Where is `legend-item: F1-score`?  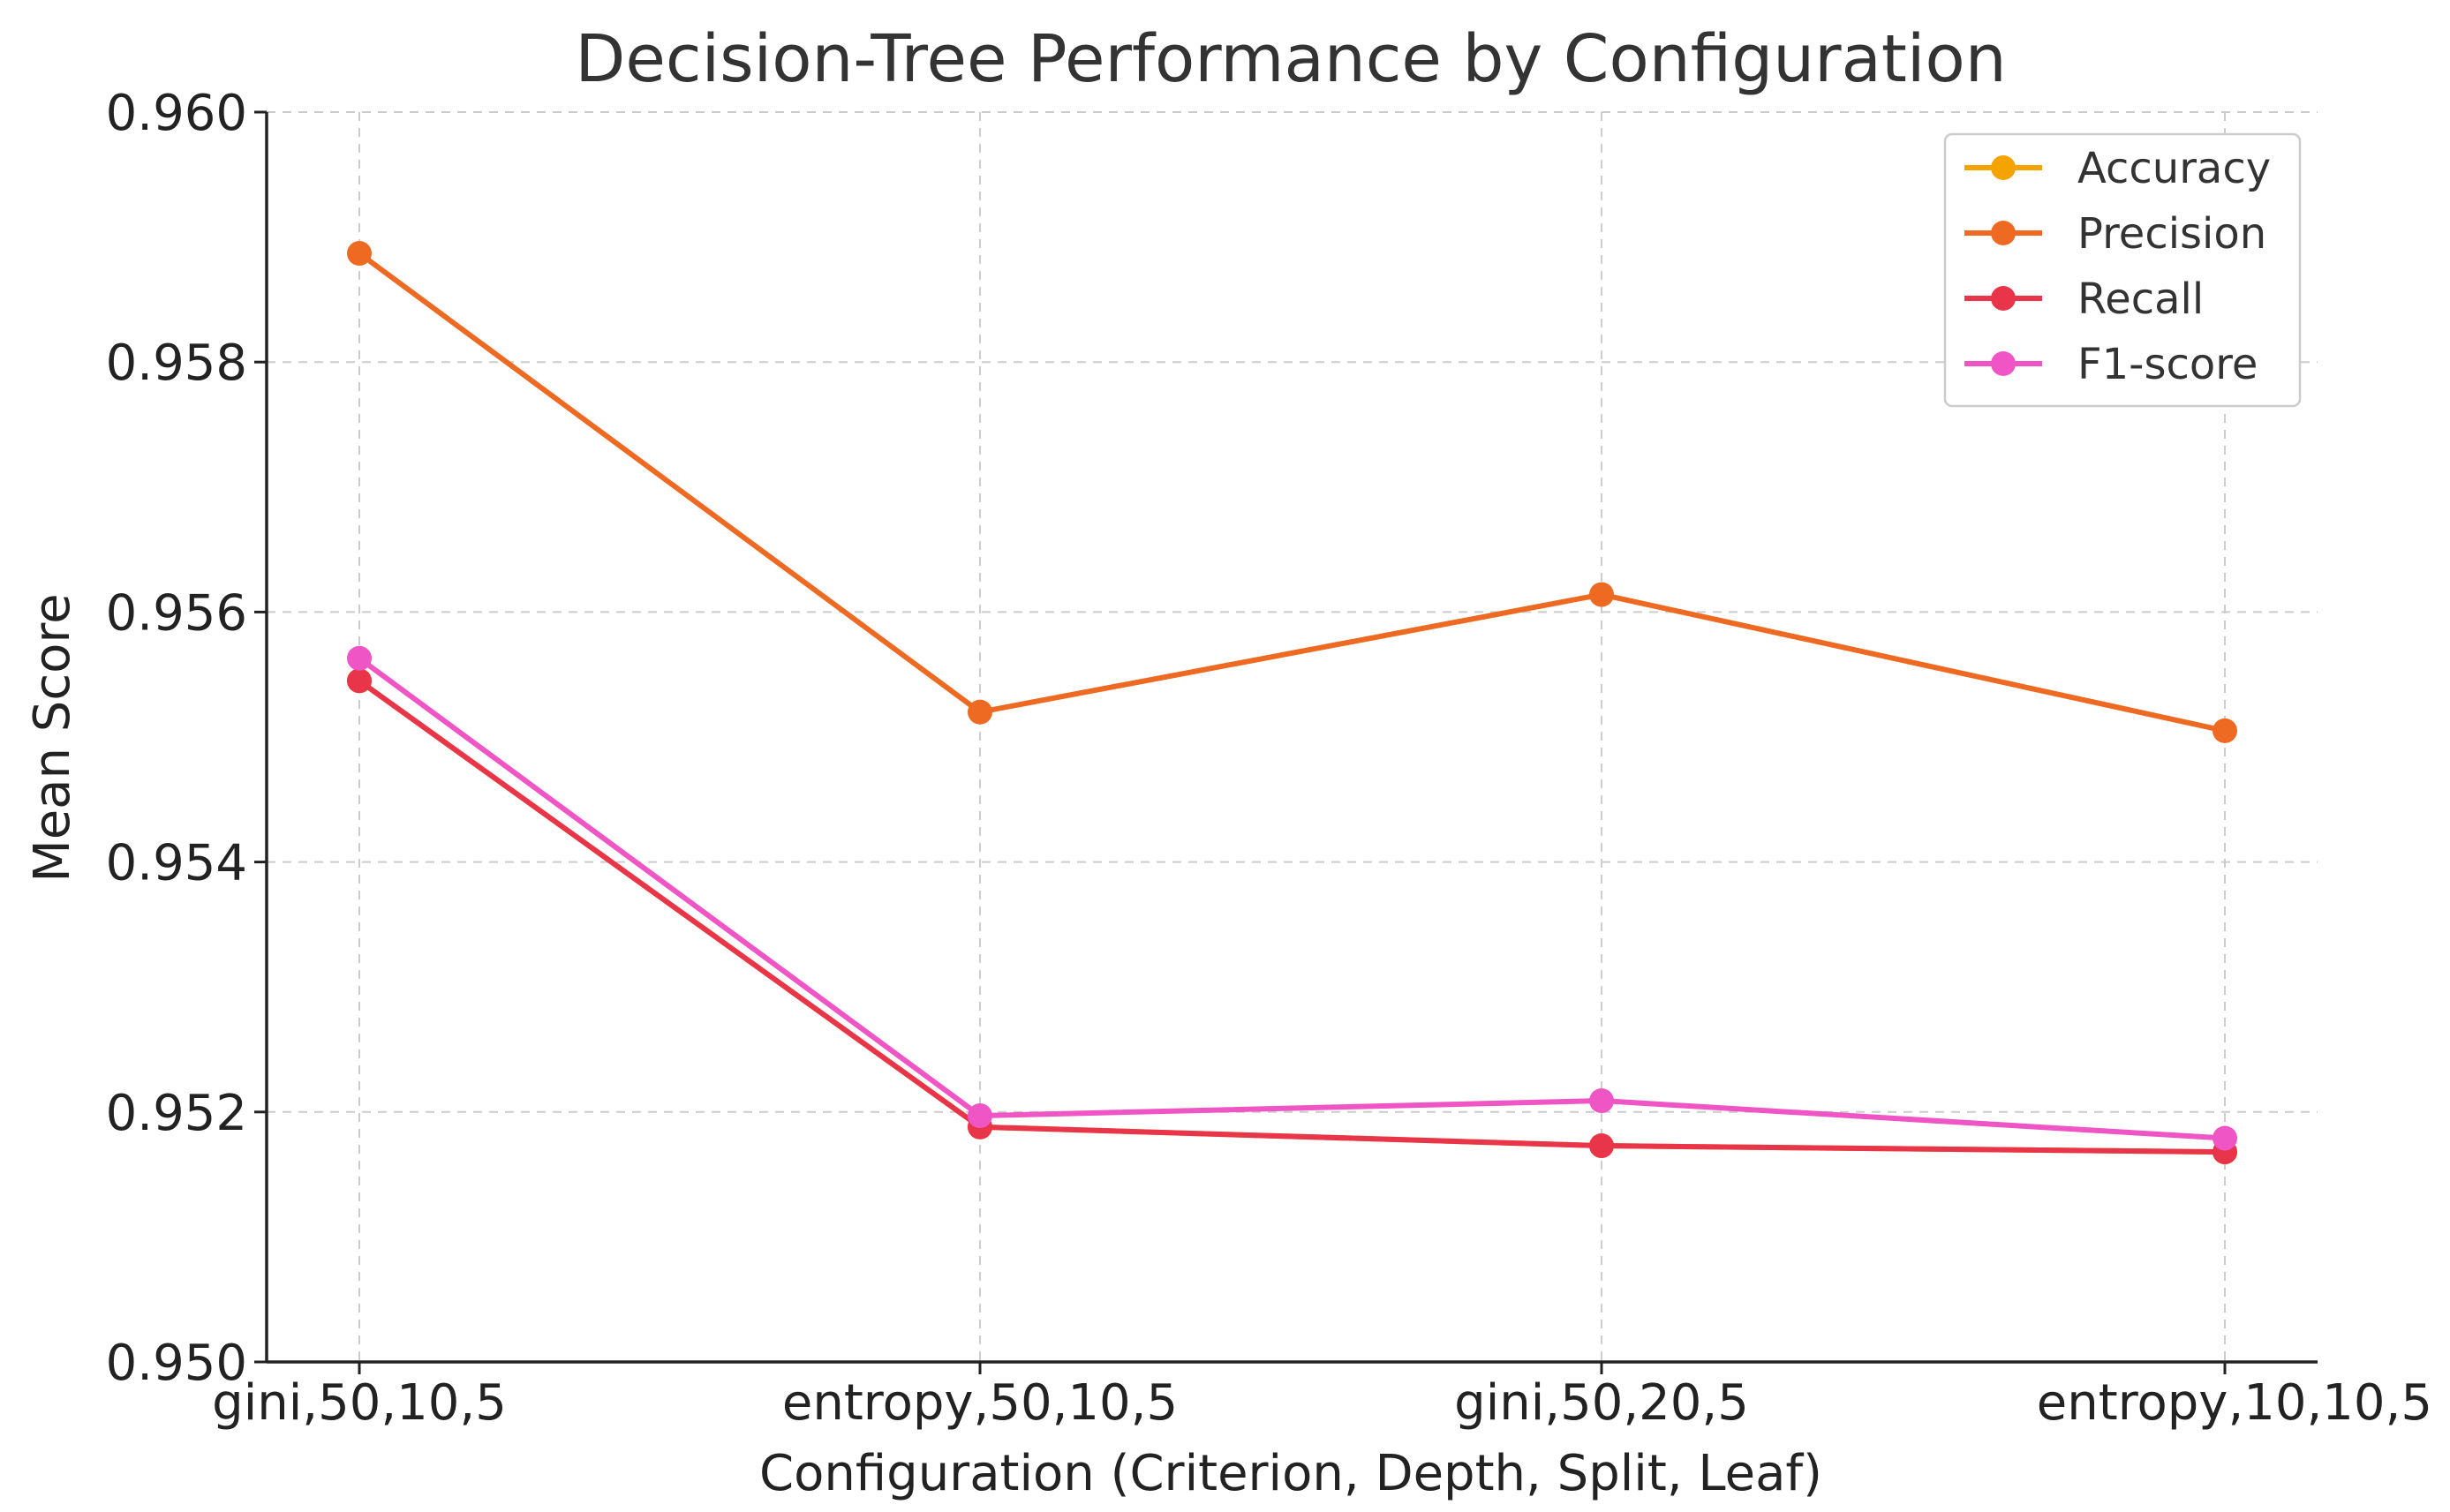
legend-item: F1-score is located at coordinates (2111, 364).